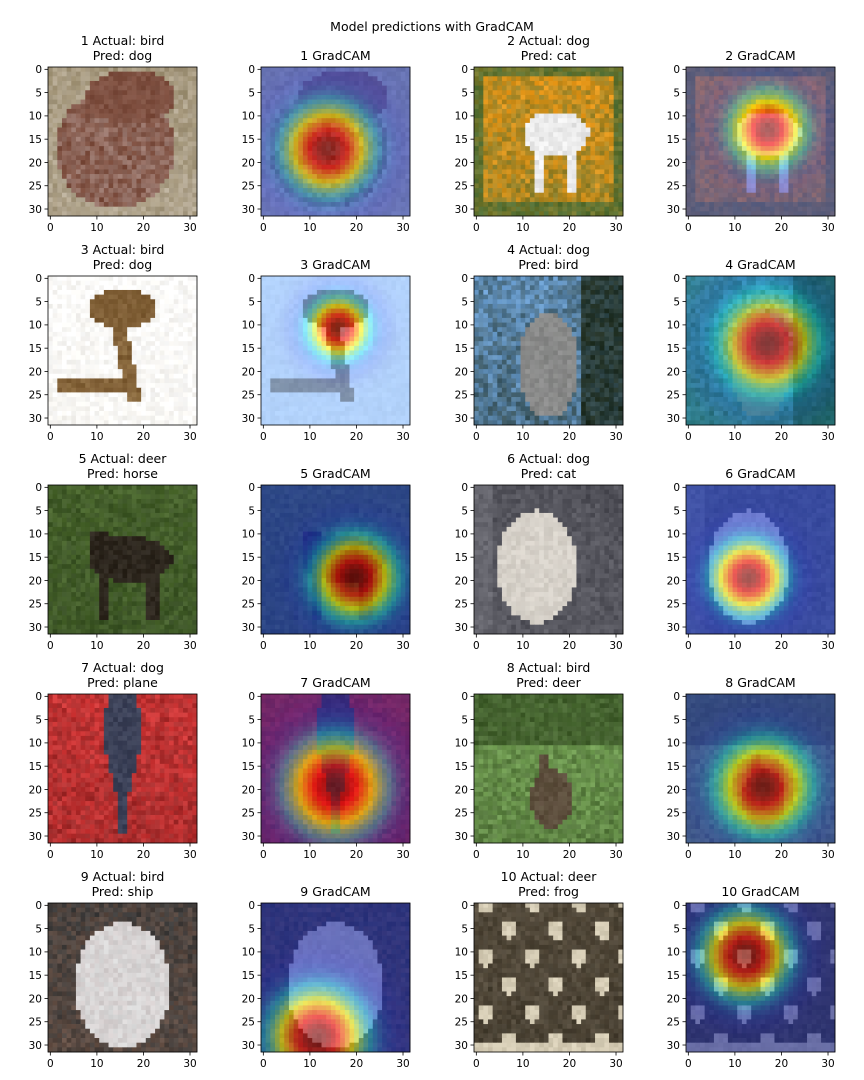  What do you see at coordinates (548, 891) in the screenshot?
I see `sample-10-pred-label: Pred: frog` at bounding box center [548, 891].